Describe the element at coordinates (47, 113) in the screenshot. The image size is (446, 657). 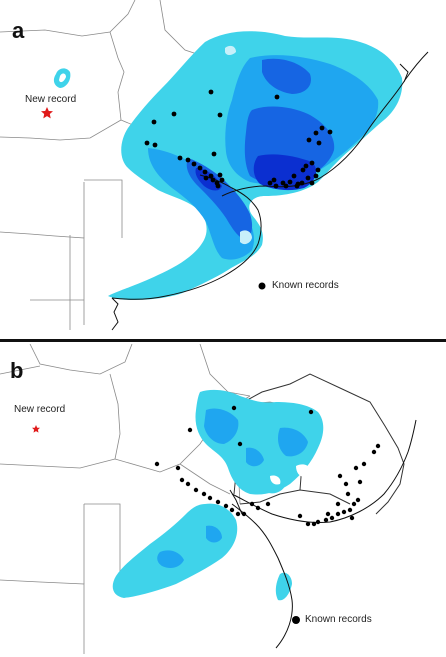
I see `new-record-star-a` at that location.